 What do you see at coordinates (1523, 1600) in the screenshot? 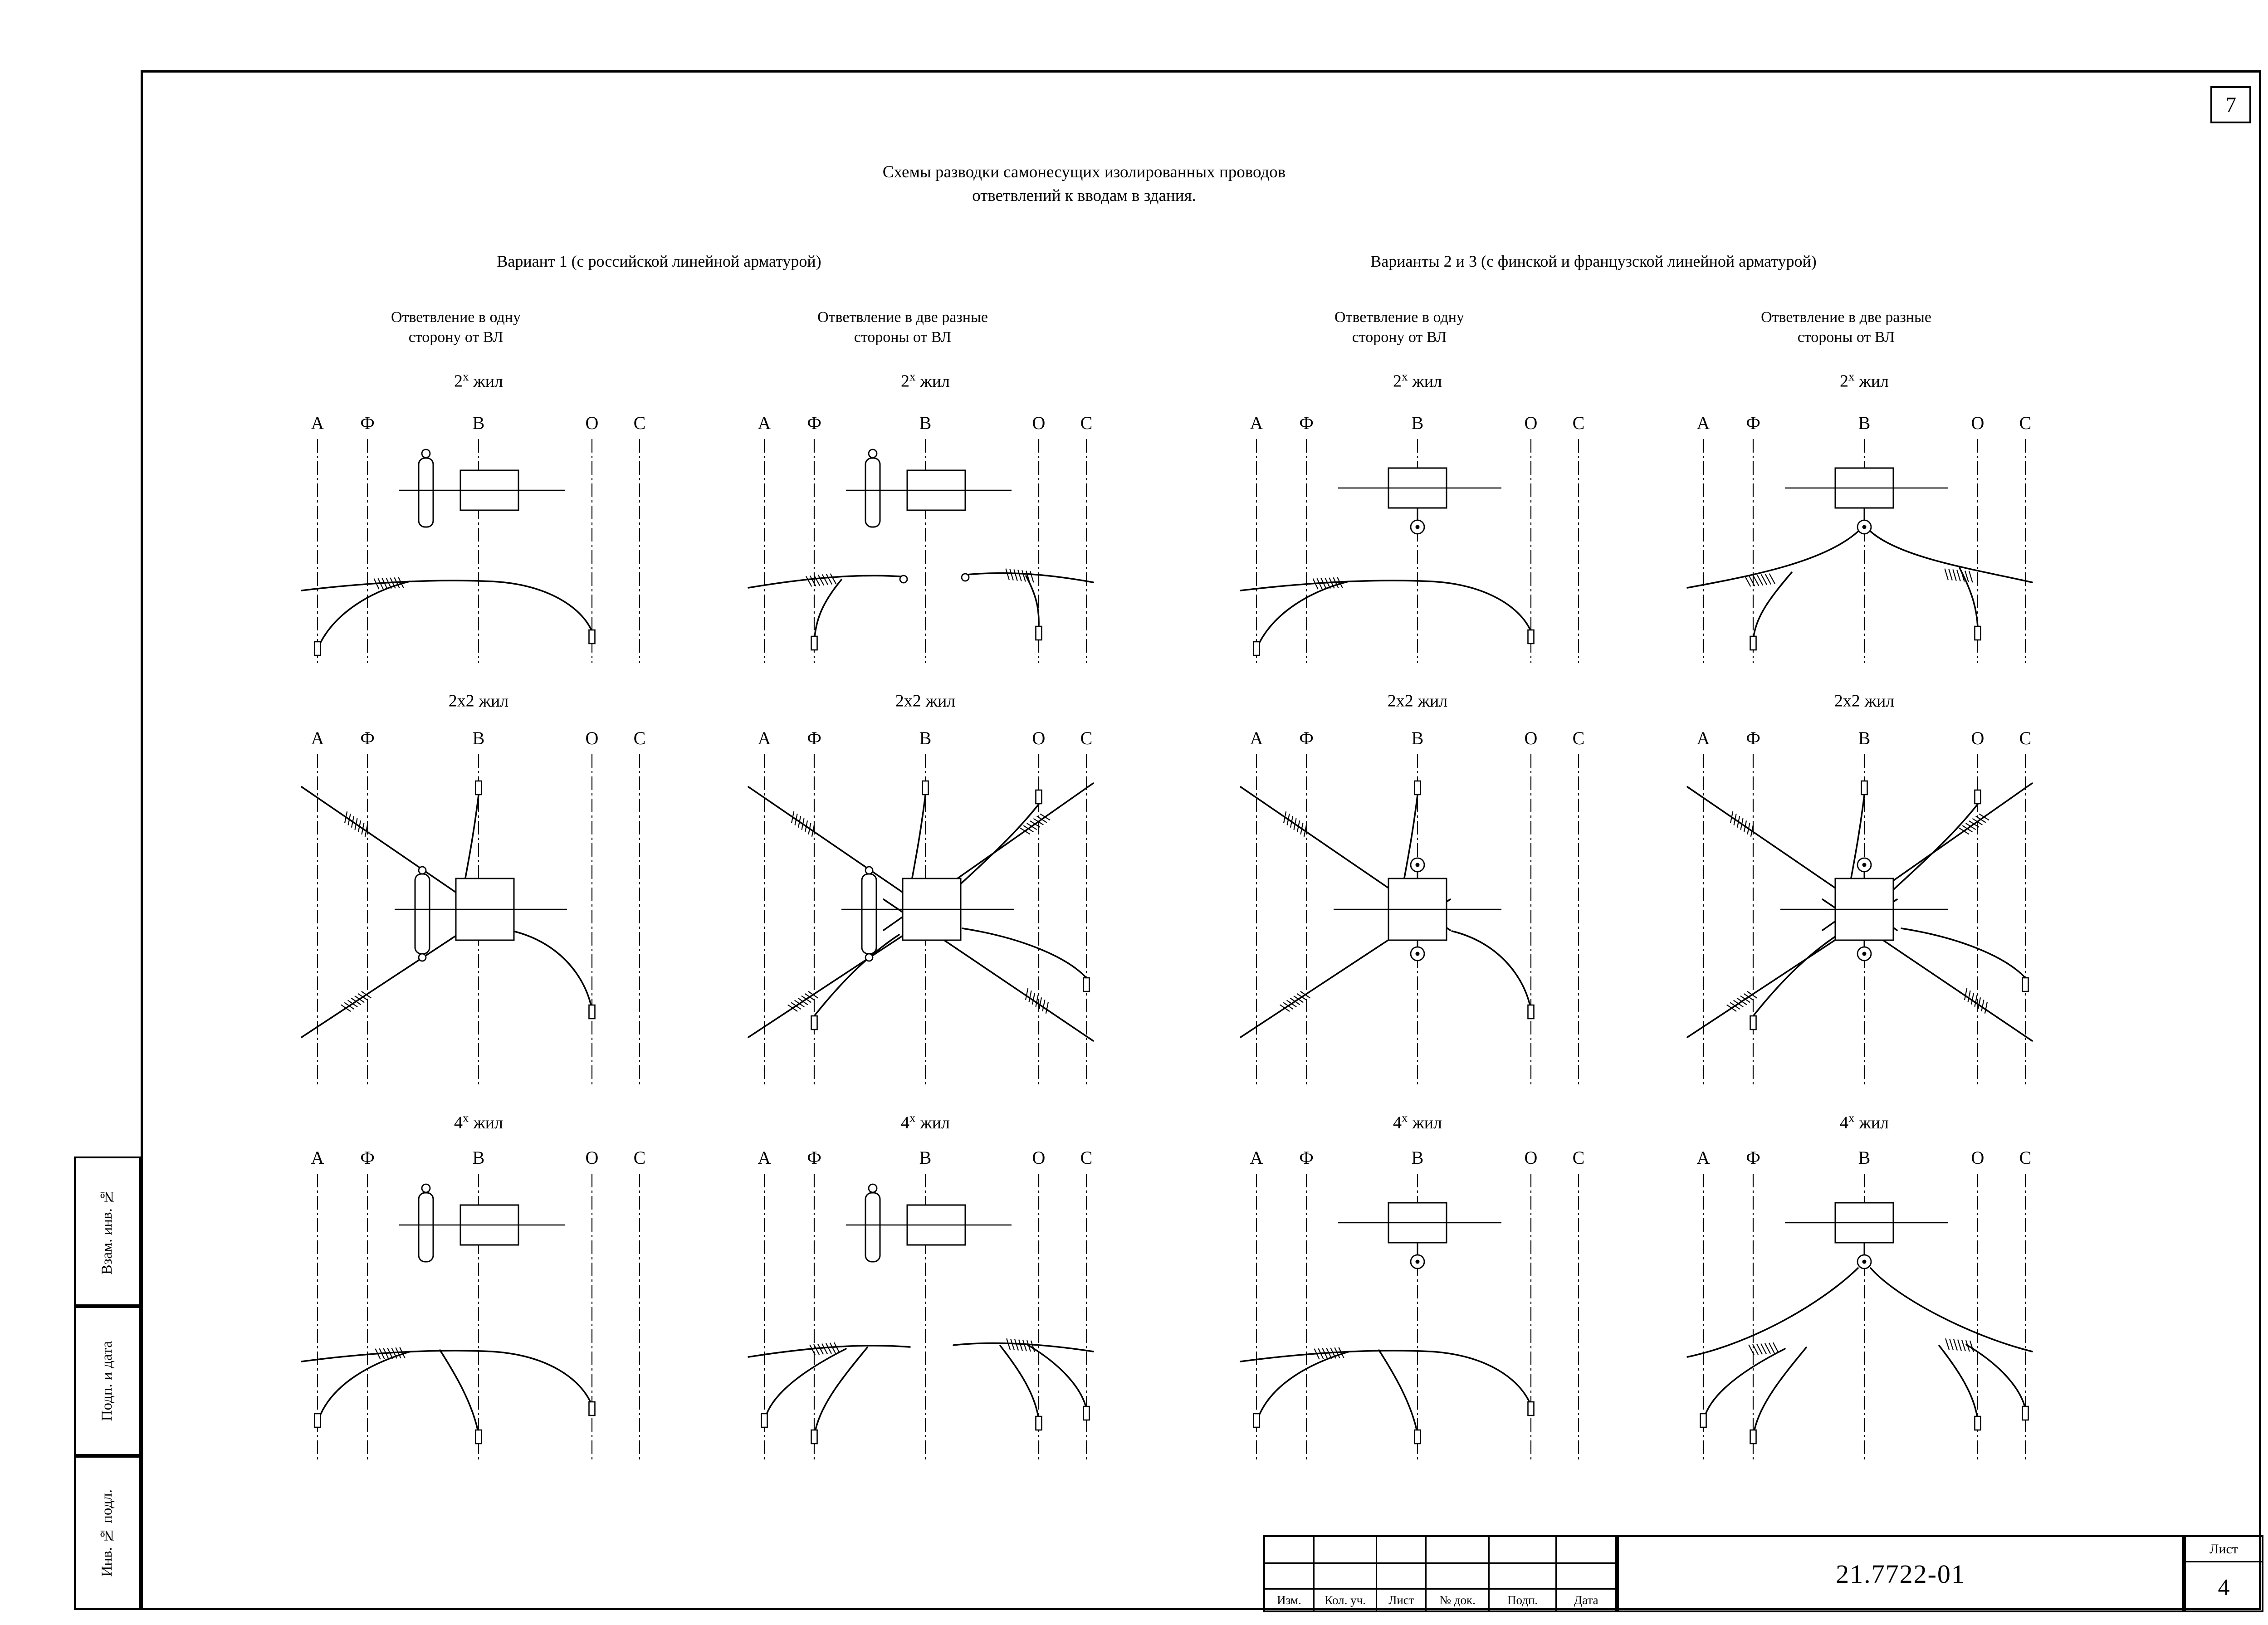
I see `rev-col-podp: Подп.` at bounding box center [1523, 1600].